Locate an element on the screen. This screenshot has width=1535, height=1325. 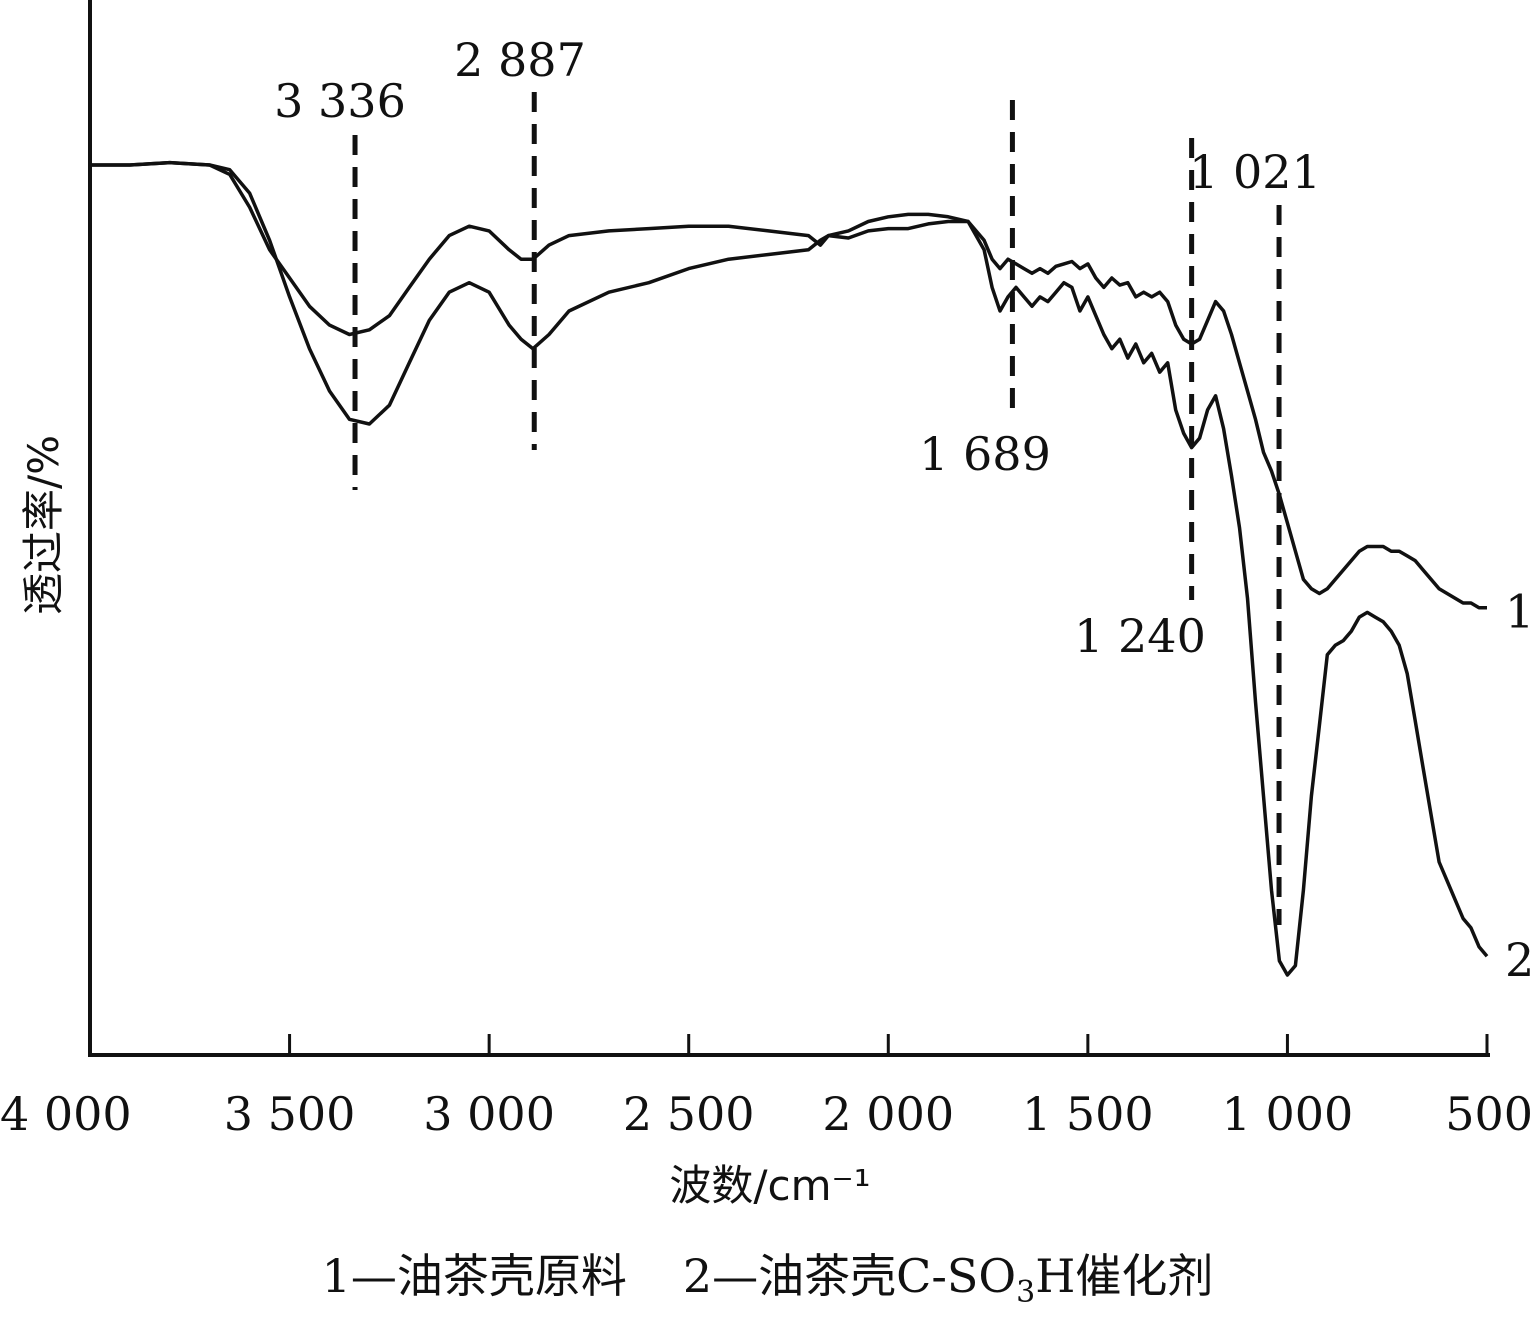
peak-label: 1 021 is located at coordinates (1255, 172).